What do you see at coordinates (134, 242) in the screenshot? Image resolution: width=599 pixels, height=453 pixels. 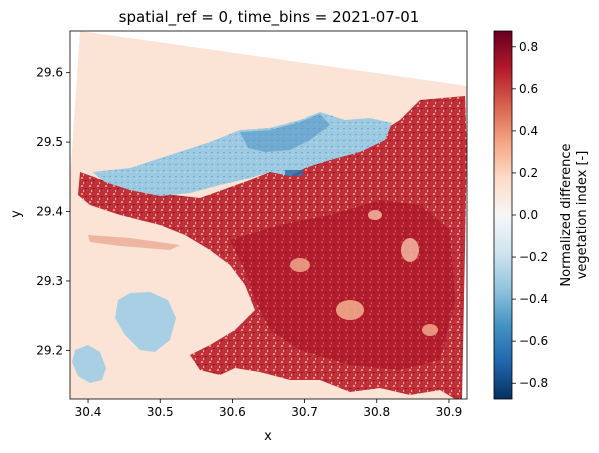 I see `raster-pink-band` at bounding box center [134, 242].